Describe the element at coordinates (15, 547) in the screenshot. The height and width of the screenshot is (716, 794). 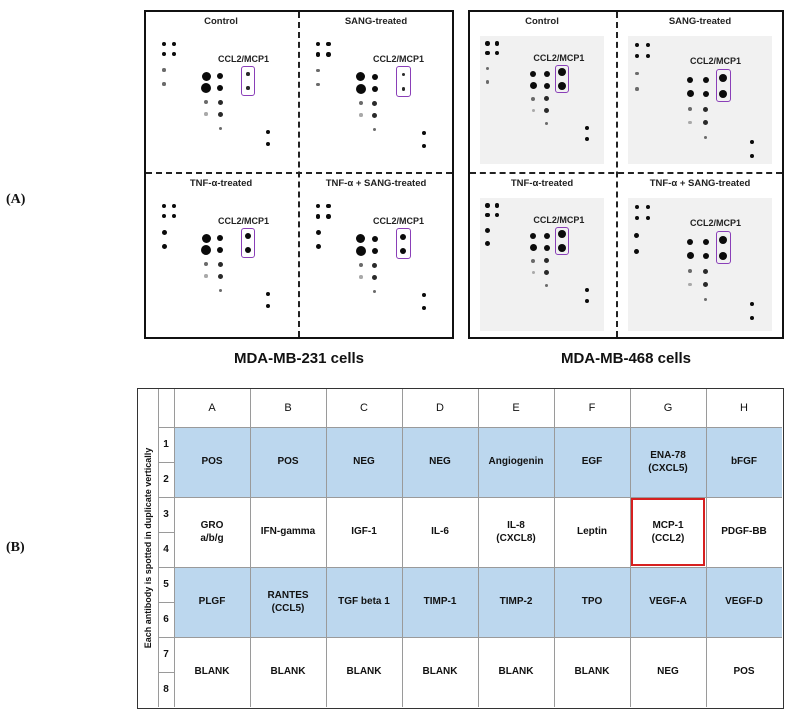
I see `panel-label-b: (B)` at that location.